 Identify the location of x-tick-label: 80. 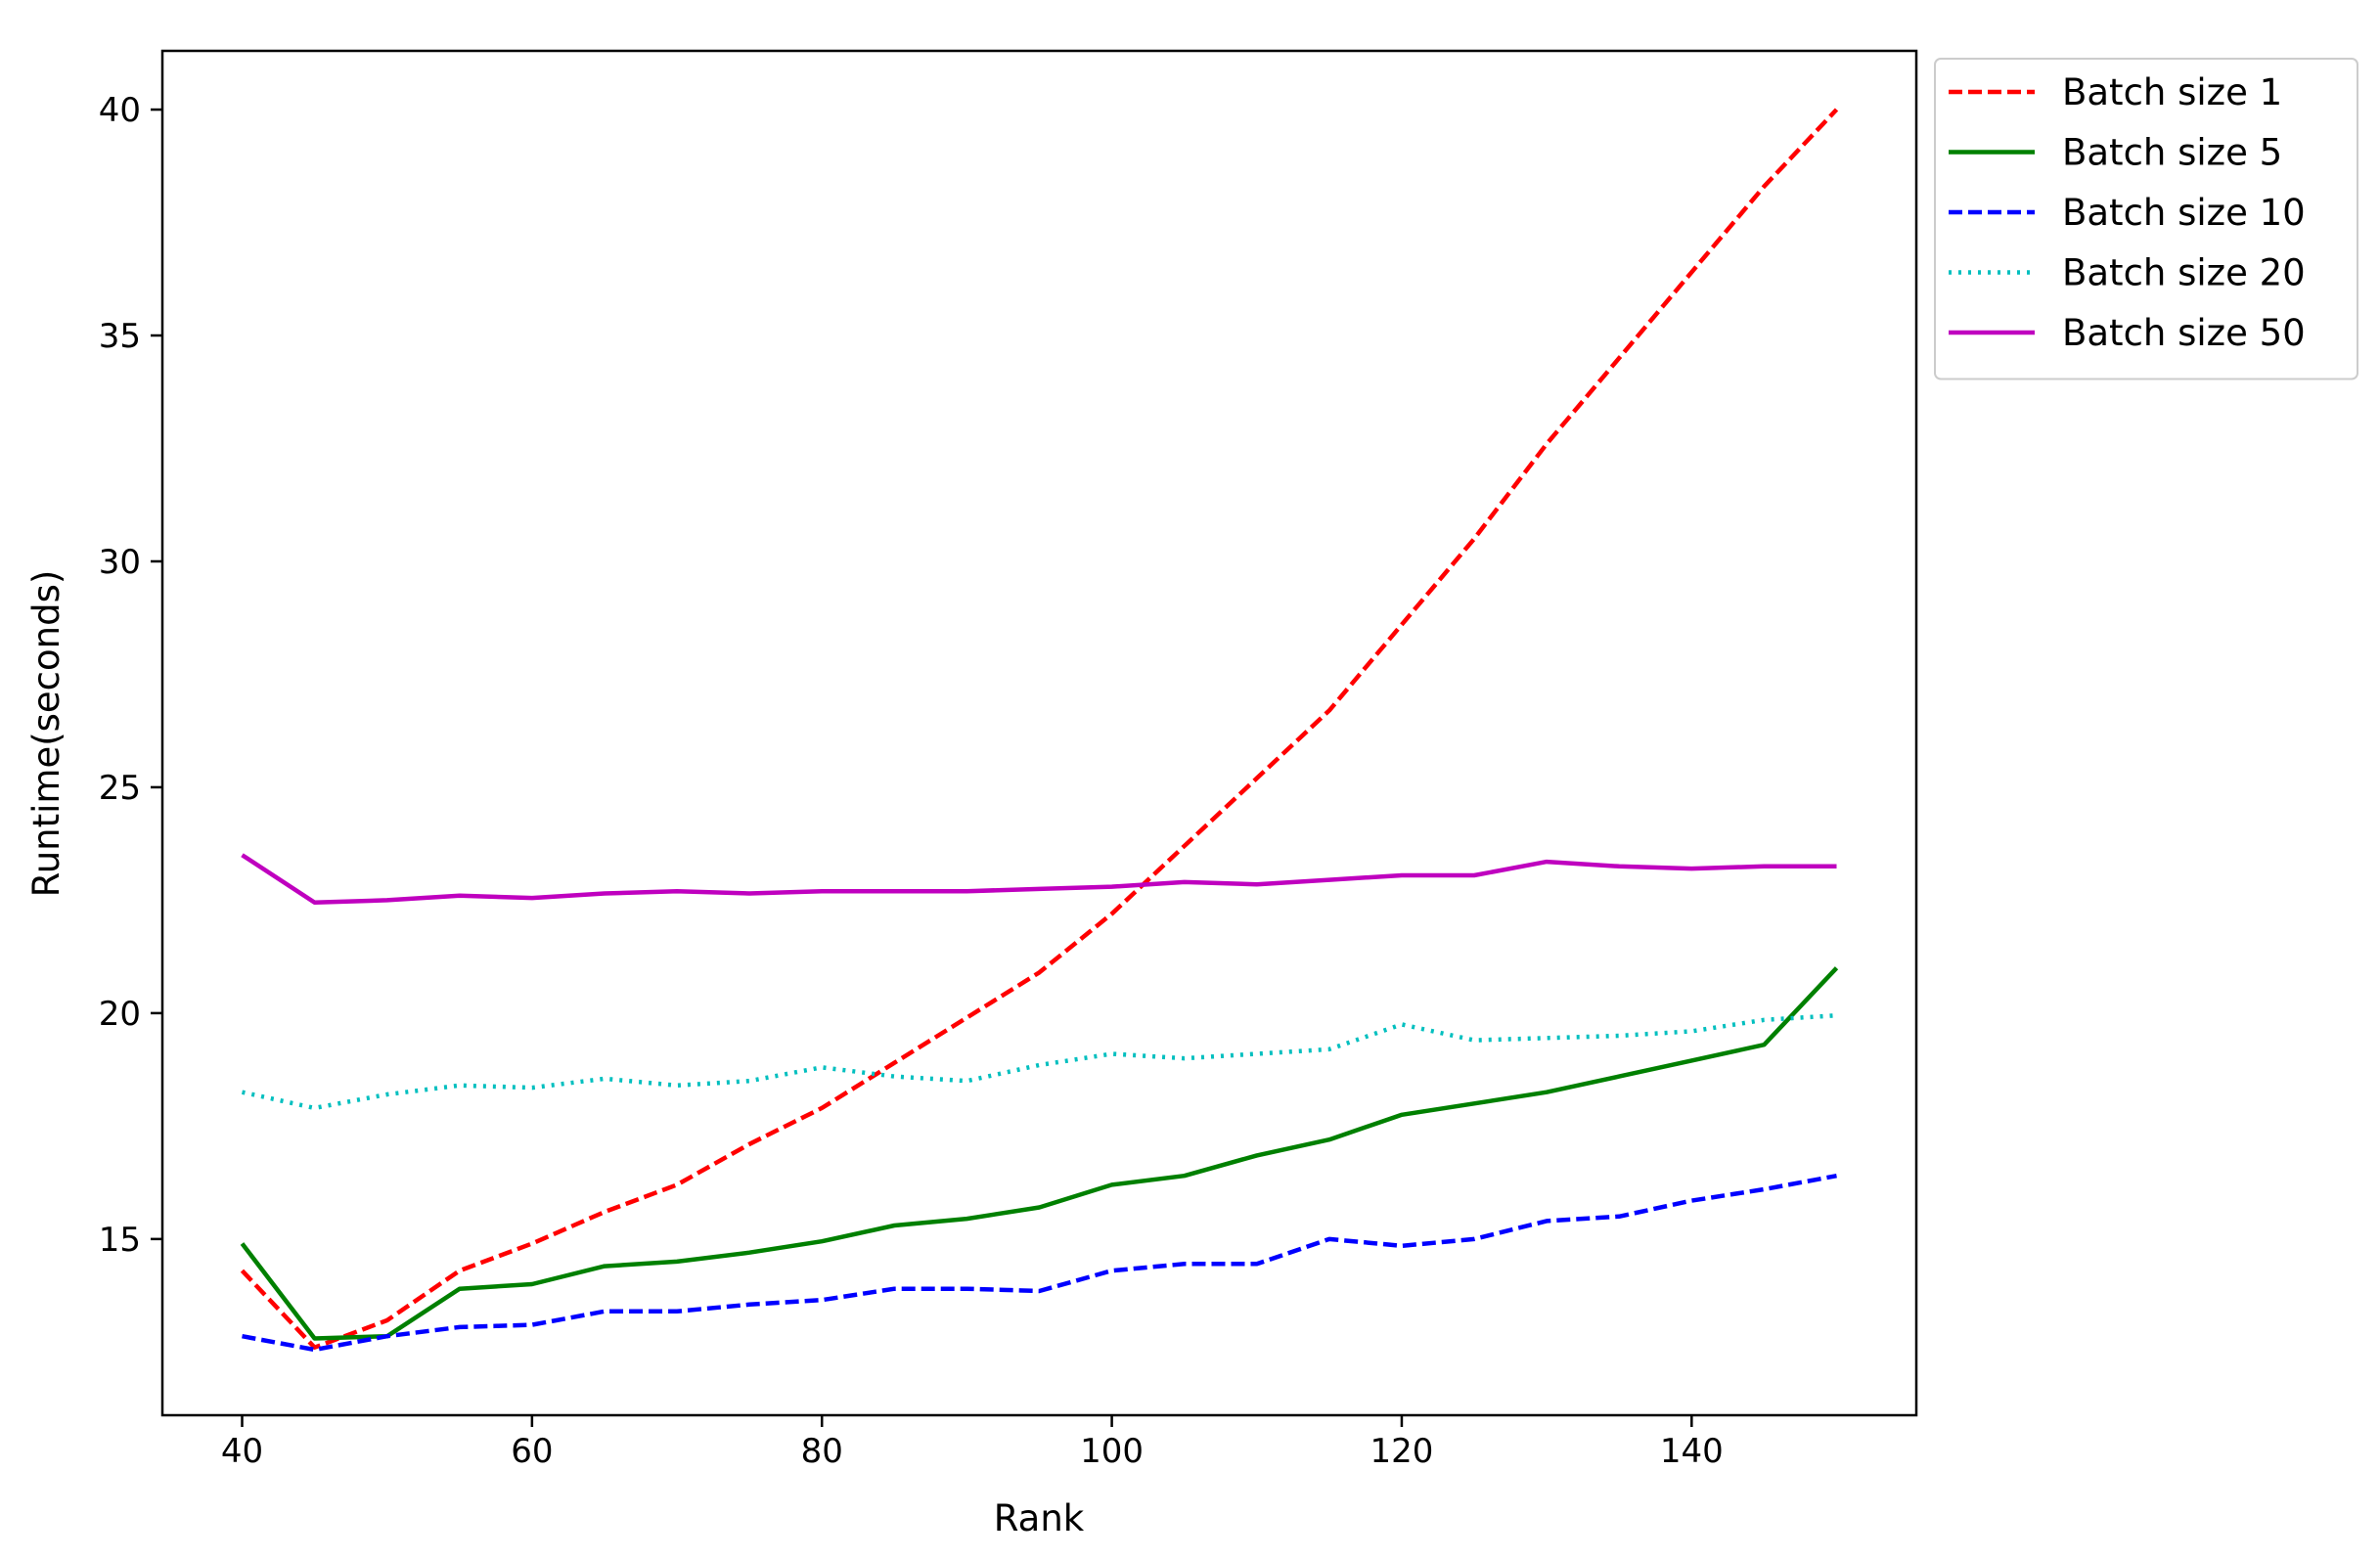
(822, 1451).